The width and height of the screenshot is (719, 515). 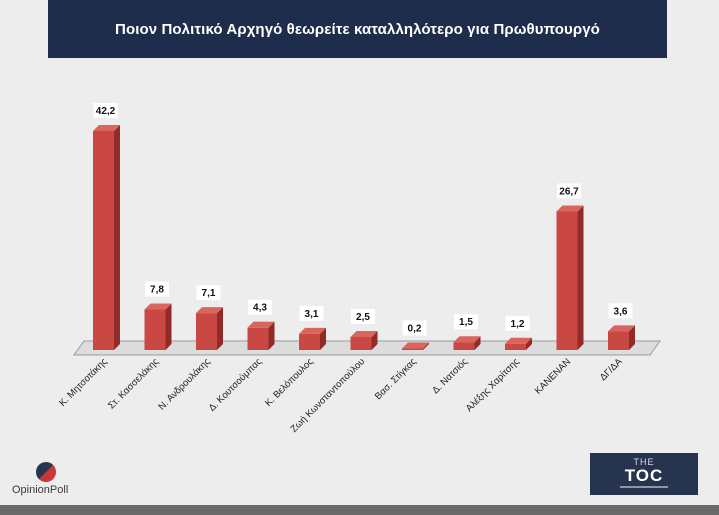 What do you see at coordinates (83, 382) in the screenshot?
I see `category-label: Κ. Μητσοτάκης` at bounding box center [83, 382].